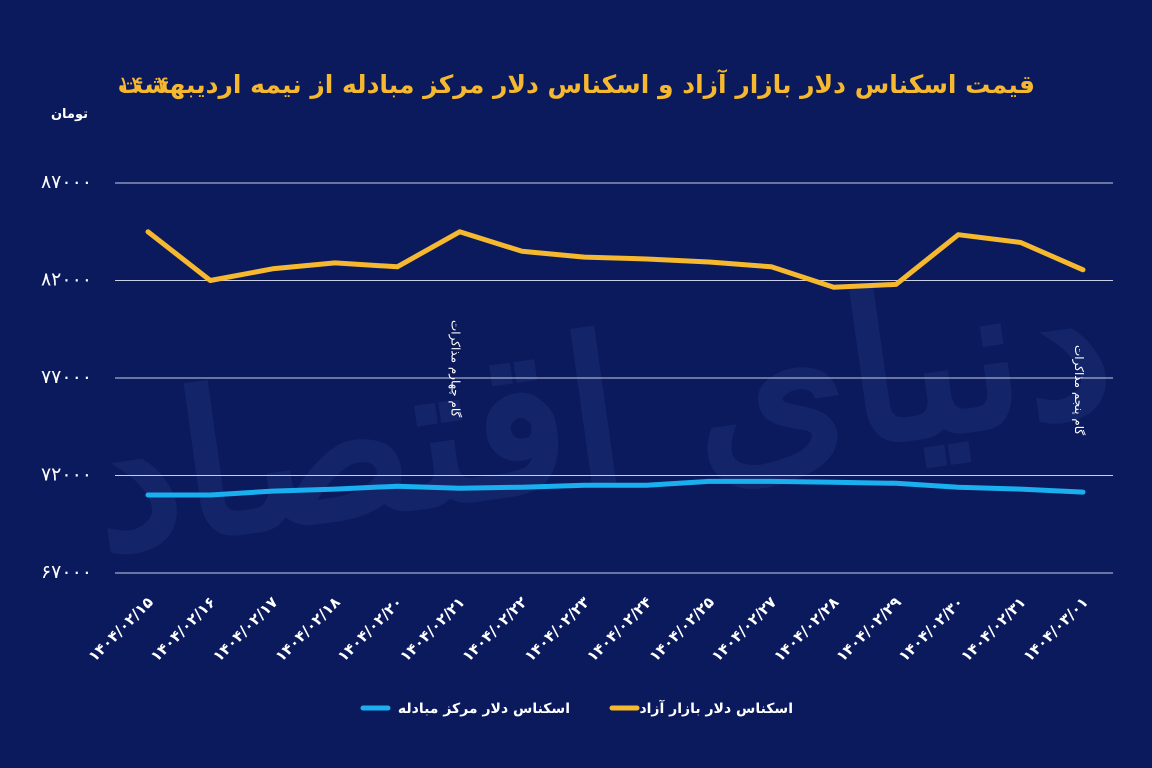 The width and height of the screenshot is (1152, 768). What do you see at coordinates (767, 377) in the screenshot?
I see `annotations: گام چهارم مذاکرات گام پنجم مذاکرات` at bounding box center [767, 377].